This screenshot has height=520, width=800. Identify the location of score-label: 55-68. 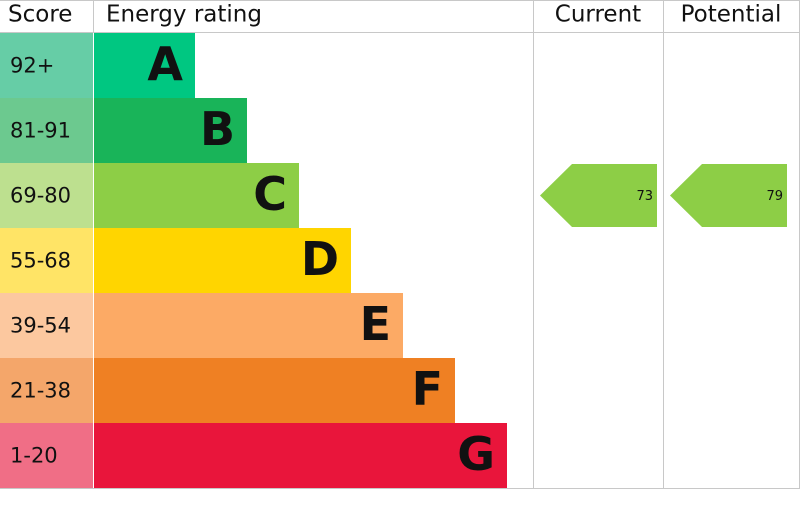
(40, 261).